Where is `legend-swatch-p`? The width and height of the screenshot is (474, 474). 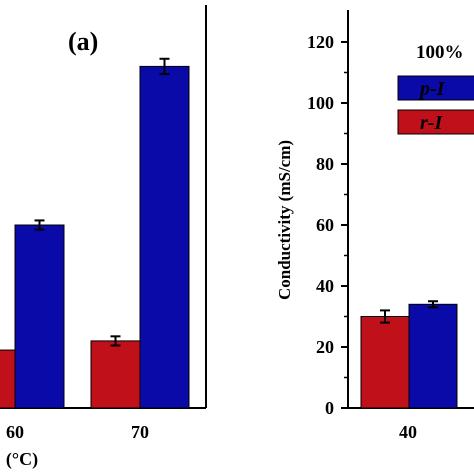 legend-swatch-p is located at coordinates (435, 88).